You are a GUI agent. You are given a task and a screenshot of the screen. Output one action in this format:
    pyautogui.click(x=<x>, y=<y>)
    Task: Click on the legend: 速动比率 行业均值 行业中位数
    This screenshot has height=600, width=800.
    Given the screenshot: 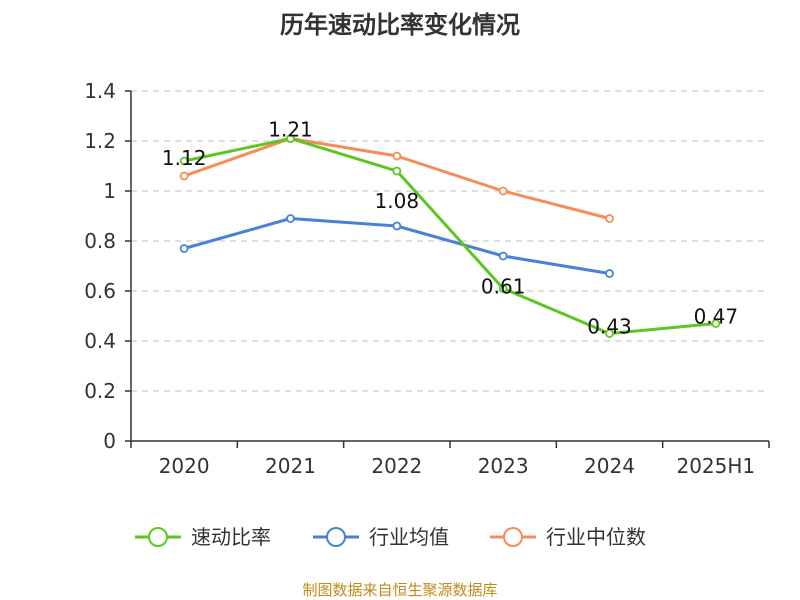 What is the action you would take?
    pyautogui.click(x=390, y=537)
    